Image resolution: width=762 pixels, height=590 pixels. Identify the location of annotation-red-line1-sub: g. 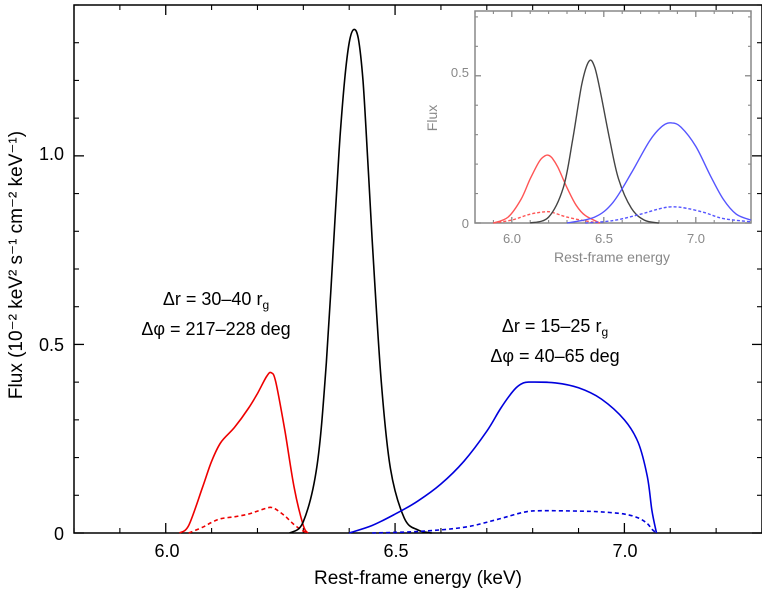
(265, 305).